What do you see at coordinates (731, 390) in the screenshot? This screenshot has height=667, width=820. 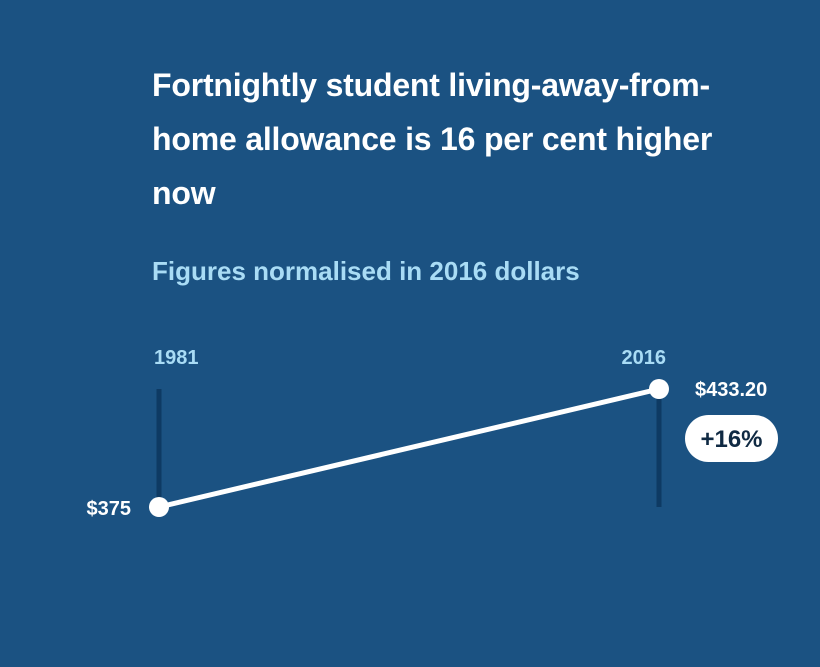 I see `data-label-2016: $433.20` at bounding box center [731, 390].